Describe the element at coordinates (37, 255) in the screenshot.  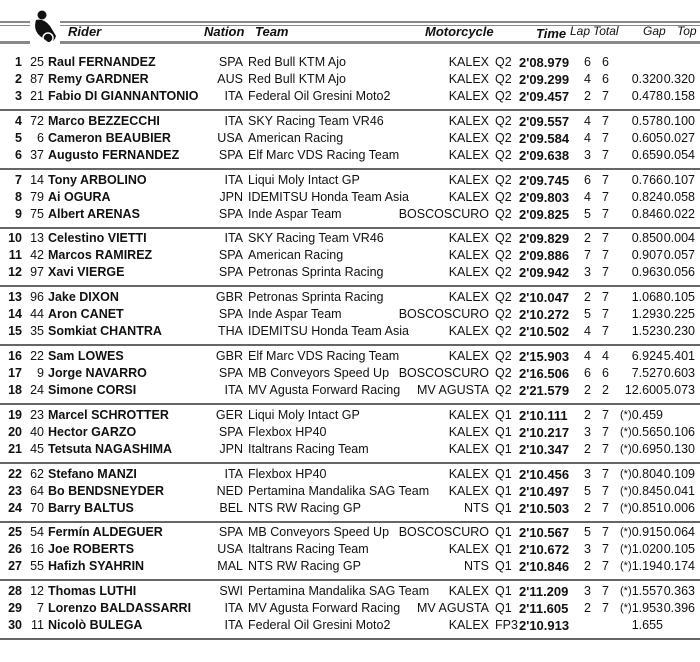
I see `rider-number: 42` at that location.